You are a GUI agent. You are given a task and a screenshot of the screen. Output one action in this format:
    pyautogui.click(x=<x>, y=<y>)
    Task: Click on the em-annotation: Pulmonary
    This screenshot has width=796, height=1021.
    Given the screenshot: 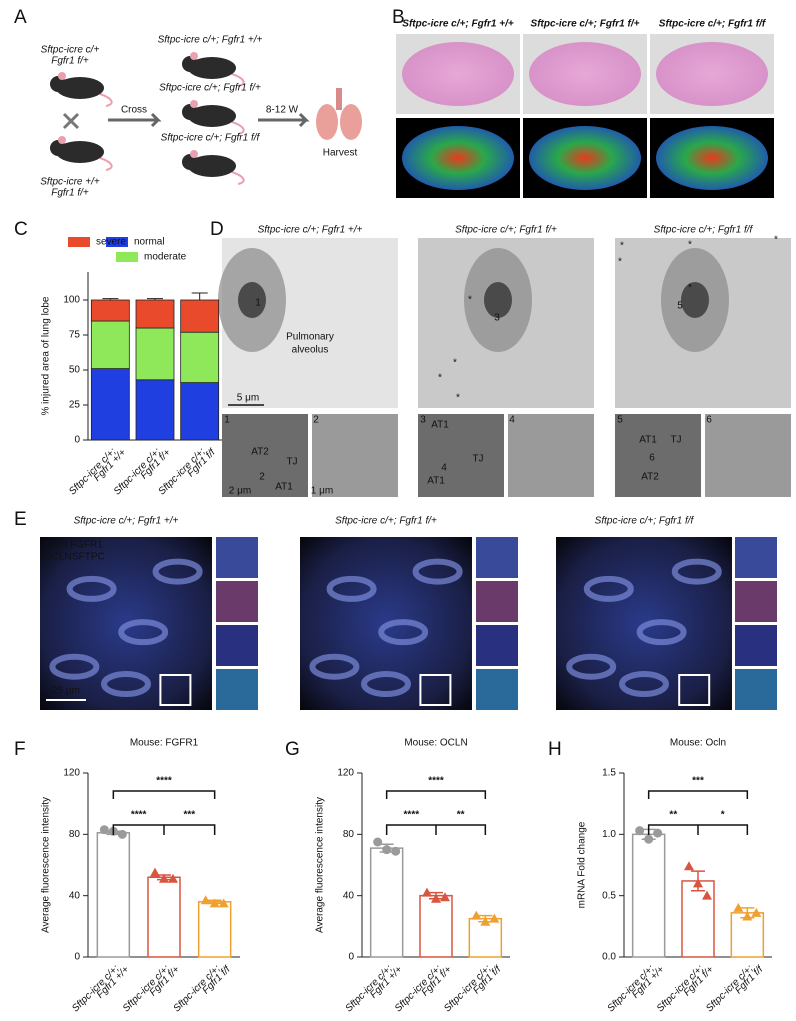 What is the action you would take?
    pyautogui.click(x=310, y=337)
    